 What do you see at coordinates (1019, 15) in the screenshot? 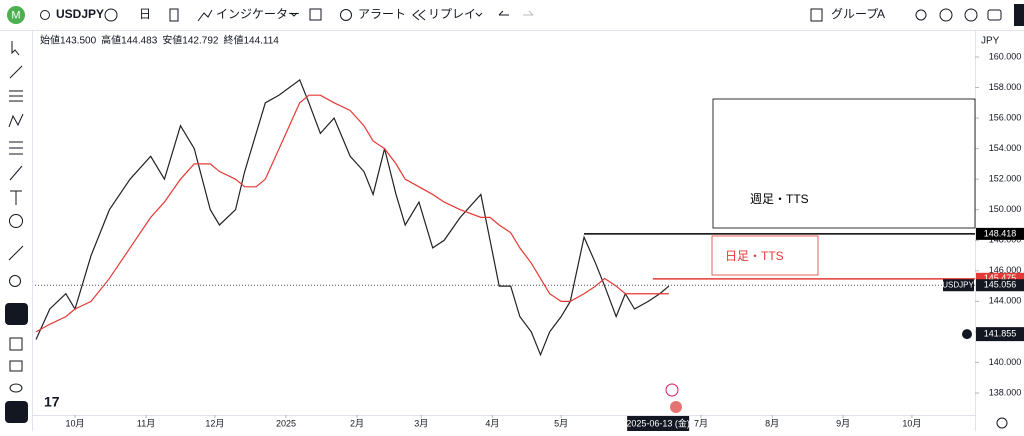
I see `publish` at bounding box center [1019, 15].